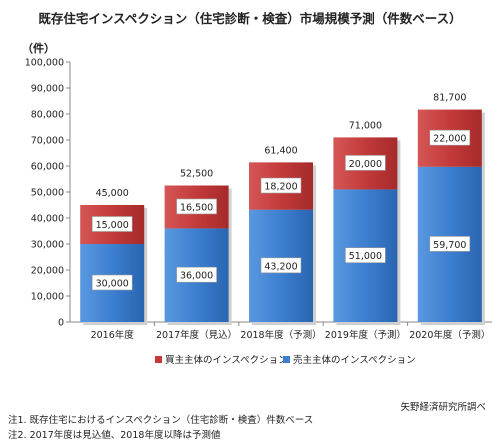 The width and height of the screenshot is (500, 442). Describe the element at coordinates (365, 125) in the screenshot. I see `total-value-label: 71,000` at that location.